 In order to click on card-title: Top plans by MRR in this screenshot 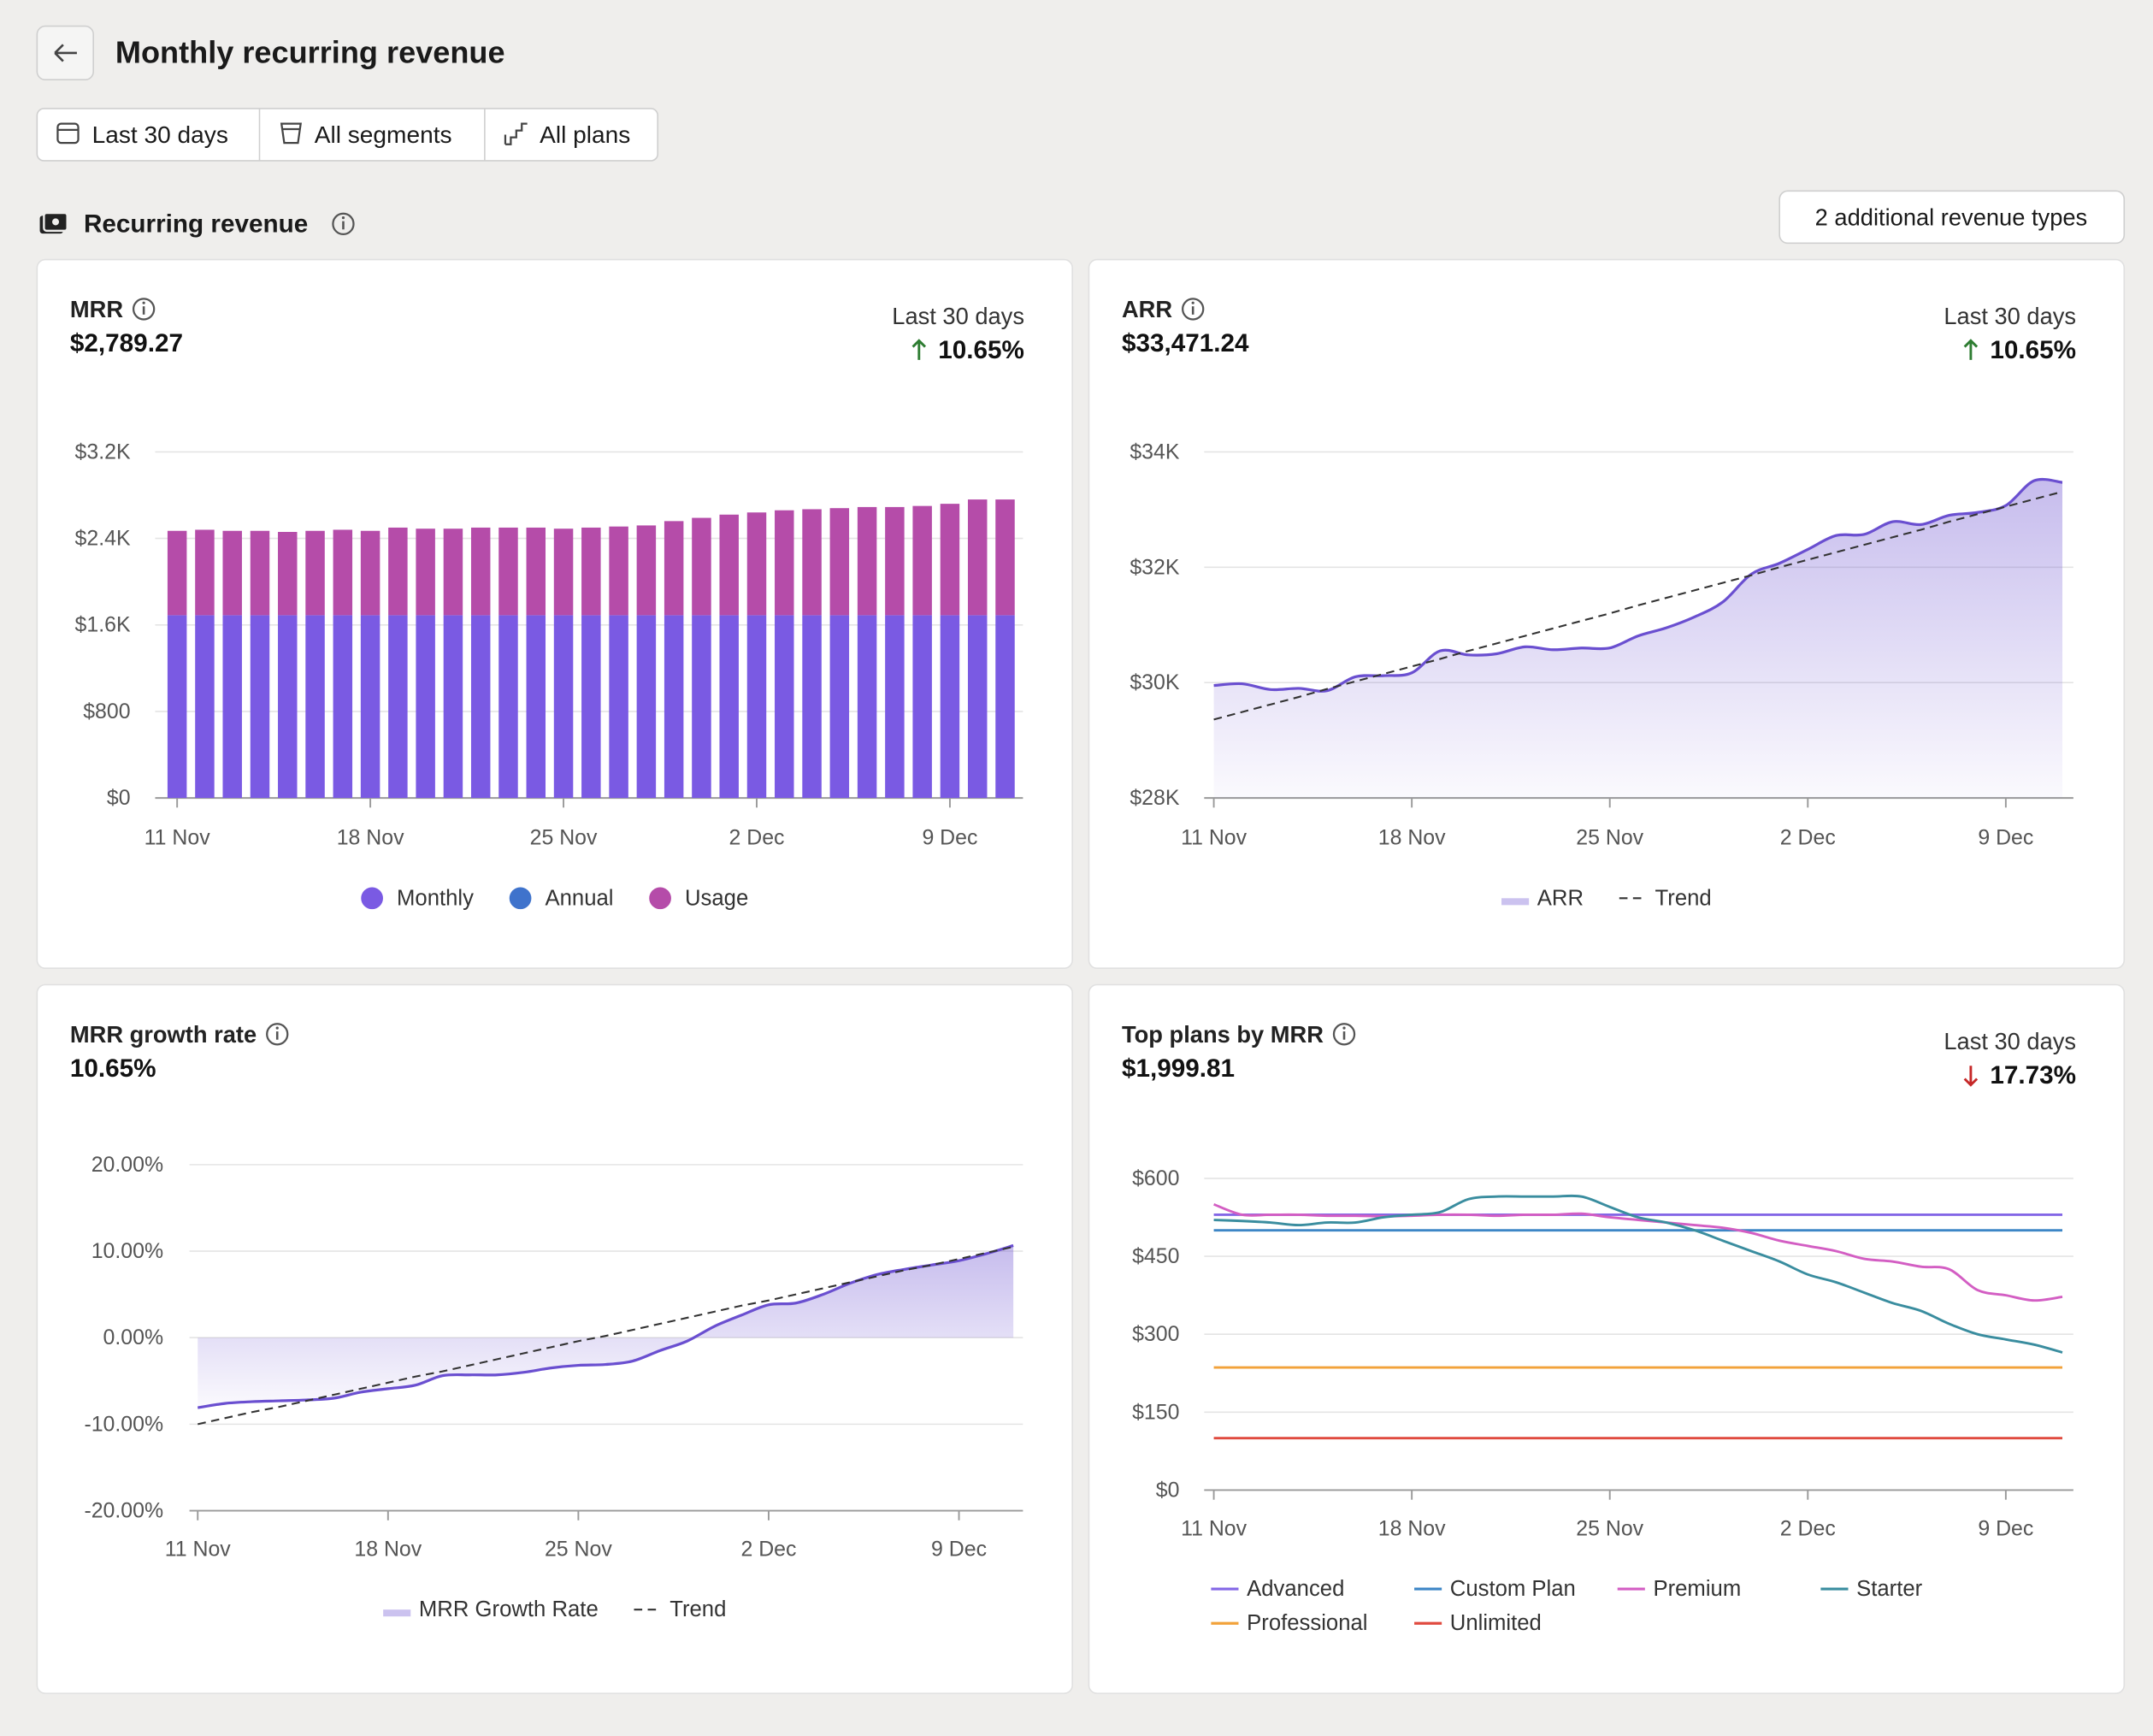, I will do `click(1223, 1035)`.